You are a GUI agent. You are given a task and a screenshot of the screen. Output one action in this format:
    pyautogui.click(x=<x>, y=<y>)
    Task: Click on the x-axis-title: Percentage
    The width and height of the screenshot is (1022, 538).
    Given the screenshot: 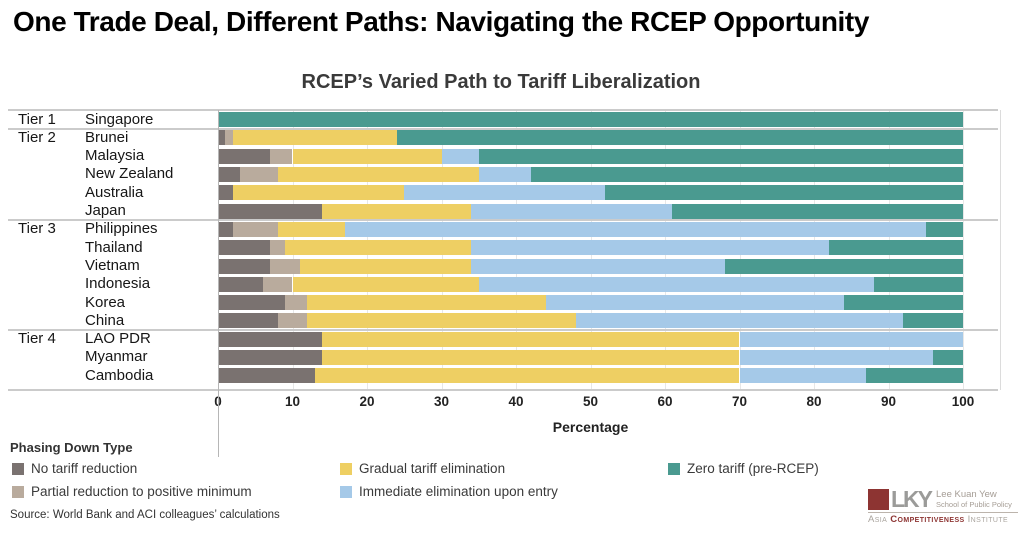 What is the action you would take?
    pyautogui.click(x=590, y=427)
    